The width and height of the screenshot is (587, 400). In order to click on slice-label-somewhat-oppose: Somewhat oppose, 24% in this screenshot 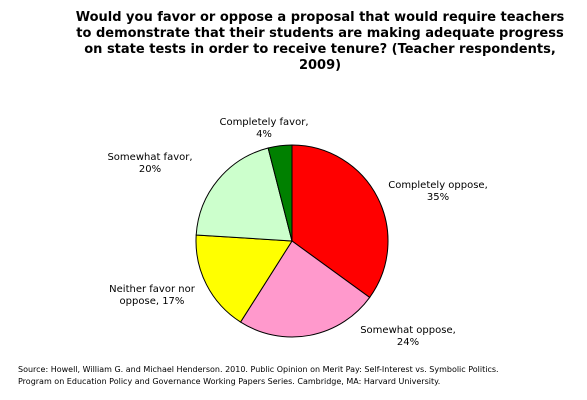, I will do `click(408, 336)`.